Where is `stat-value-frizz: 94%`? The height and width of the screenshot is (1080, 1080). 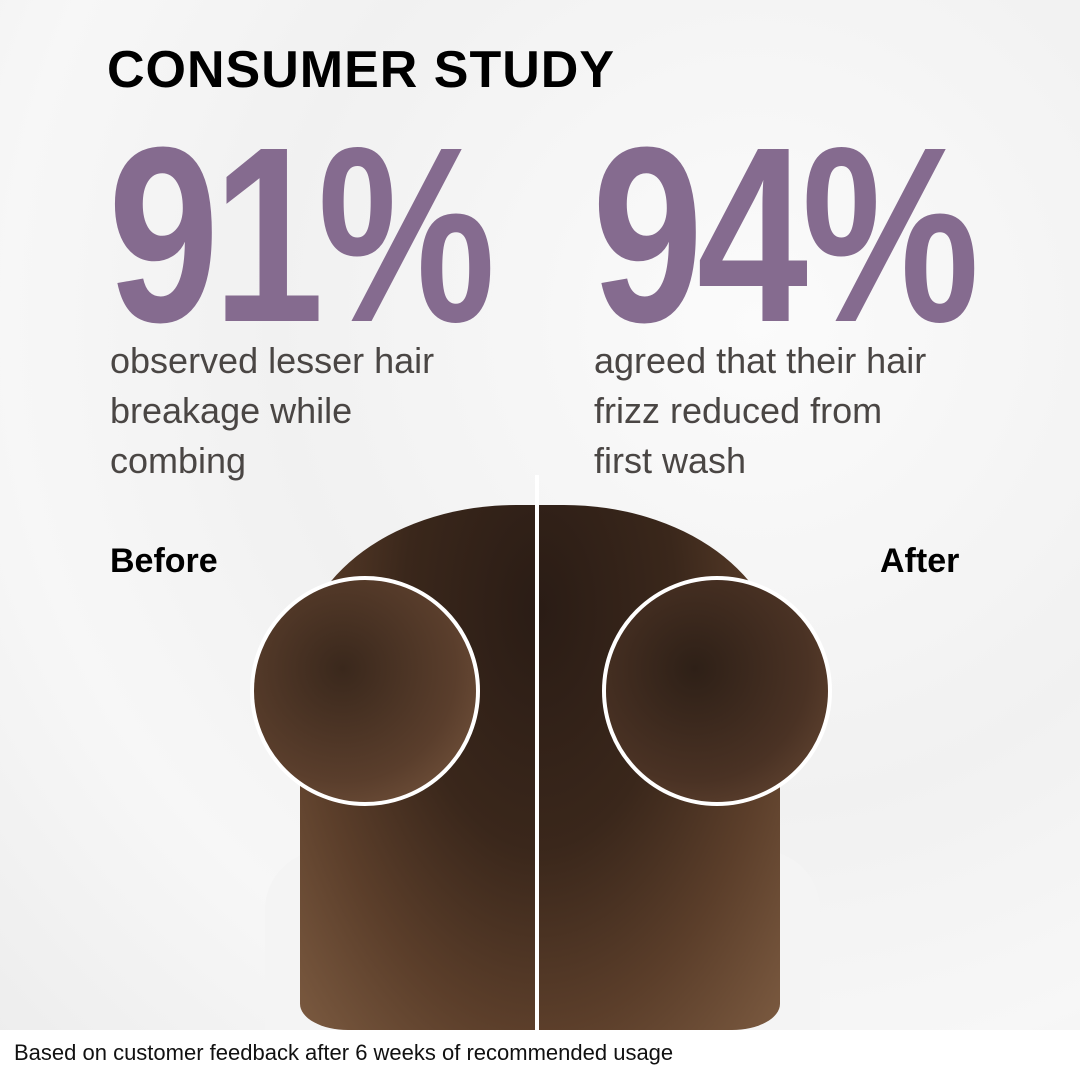 stat-value-frizz: 94% is located at coordinates (786, 234).